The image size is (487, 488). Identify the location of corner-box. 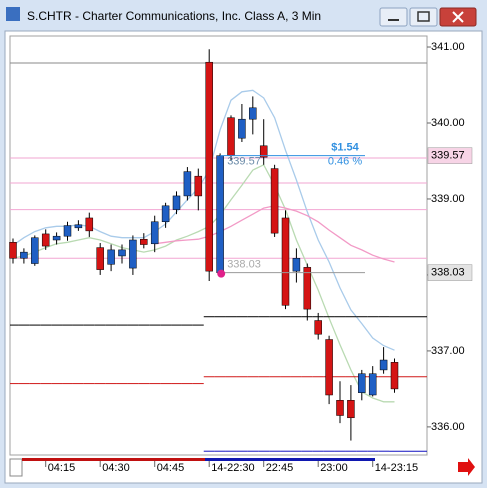
(16, 467).